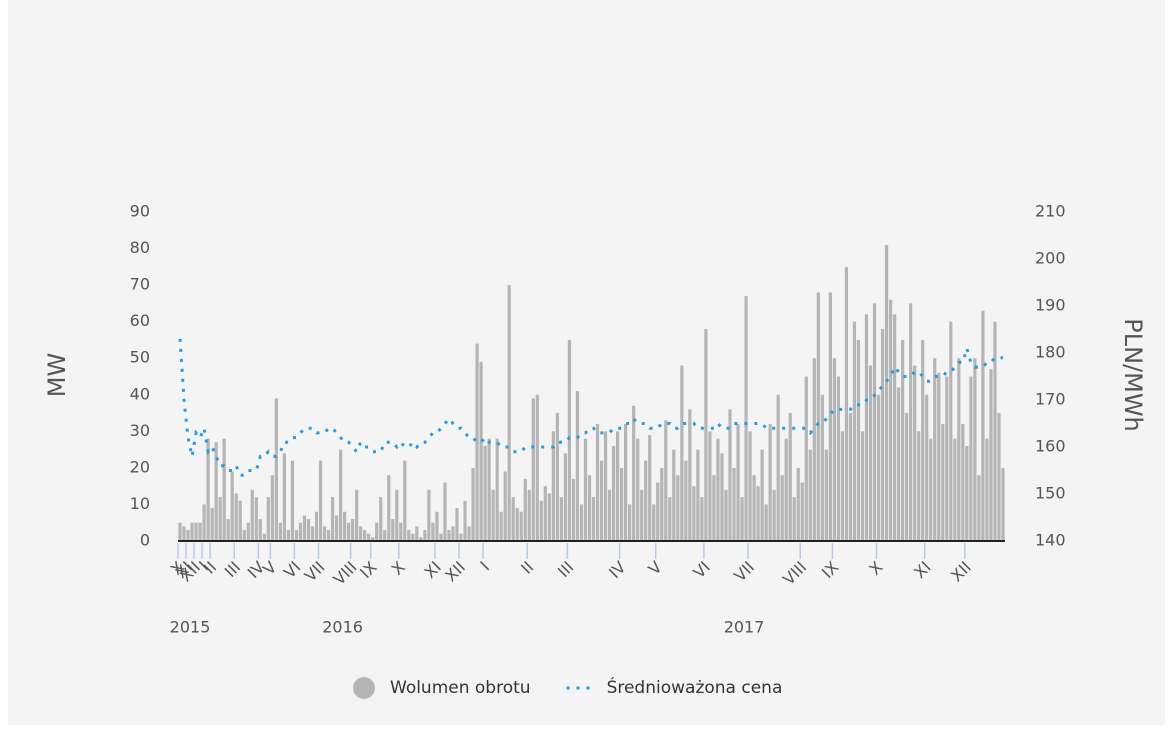 The height and width of the screenshot is (737, 1173). Describe the element at coordinates (140, 247) in the screenshot. I see `y-tick-label: 80` at that location.